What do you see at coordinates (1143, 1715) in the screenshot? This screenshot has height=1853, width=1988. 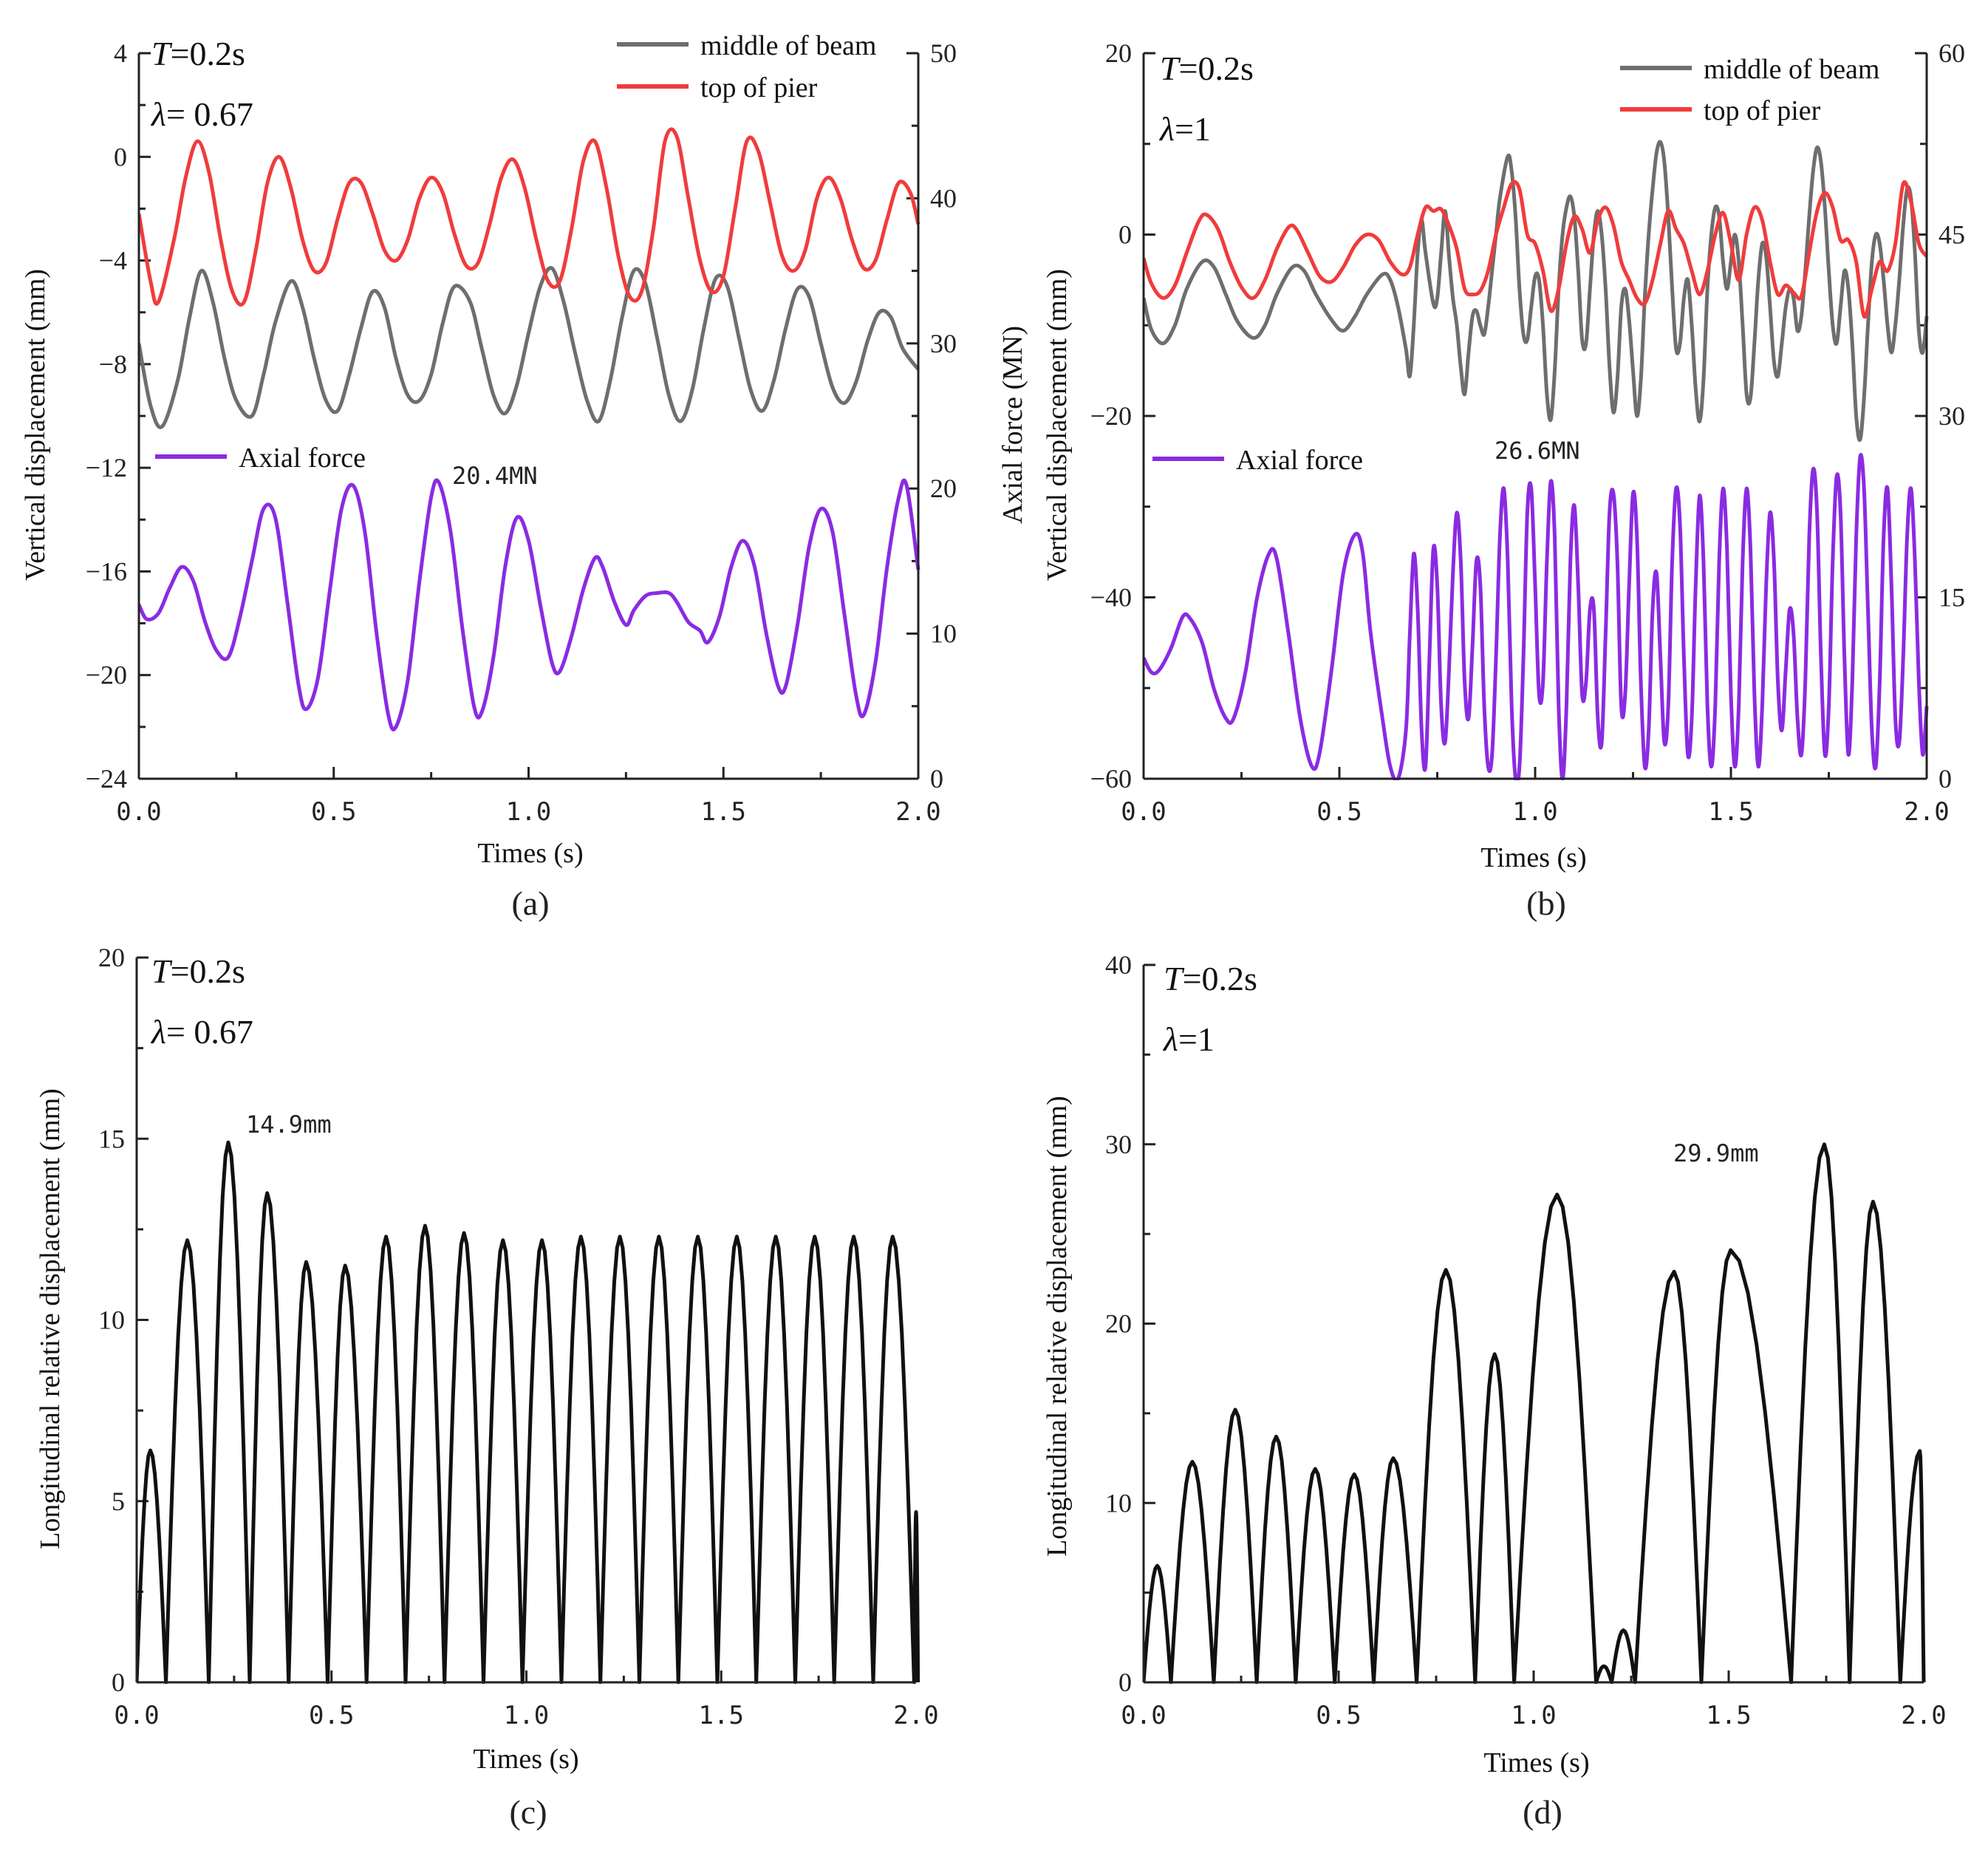 I see `x-tick-label-d: 0.0` at bounding box center [1143, 1715].